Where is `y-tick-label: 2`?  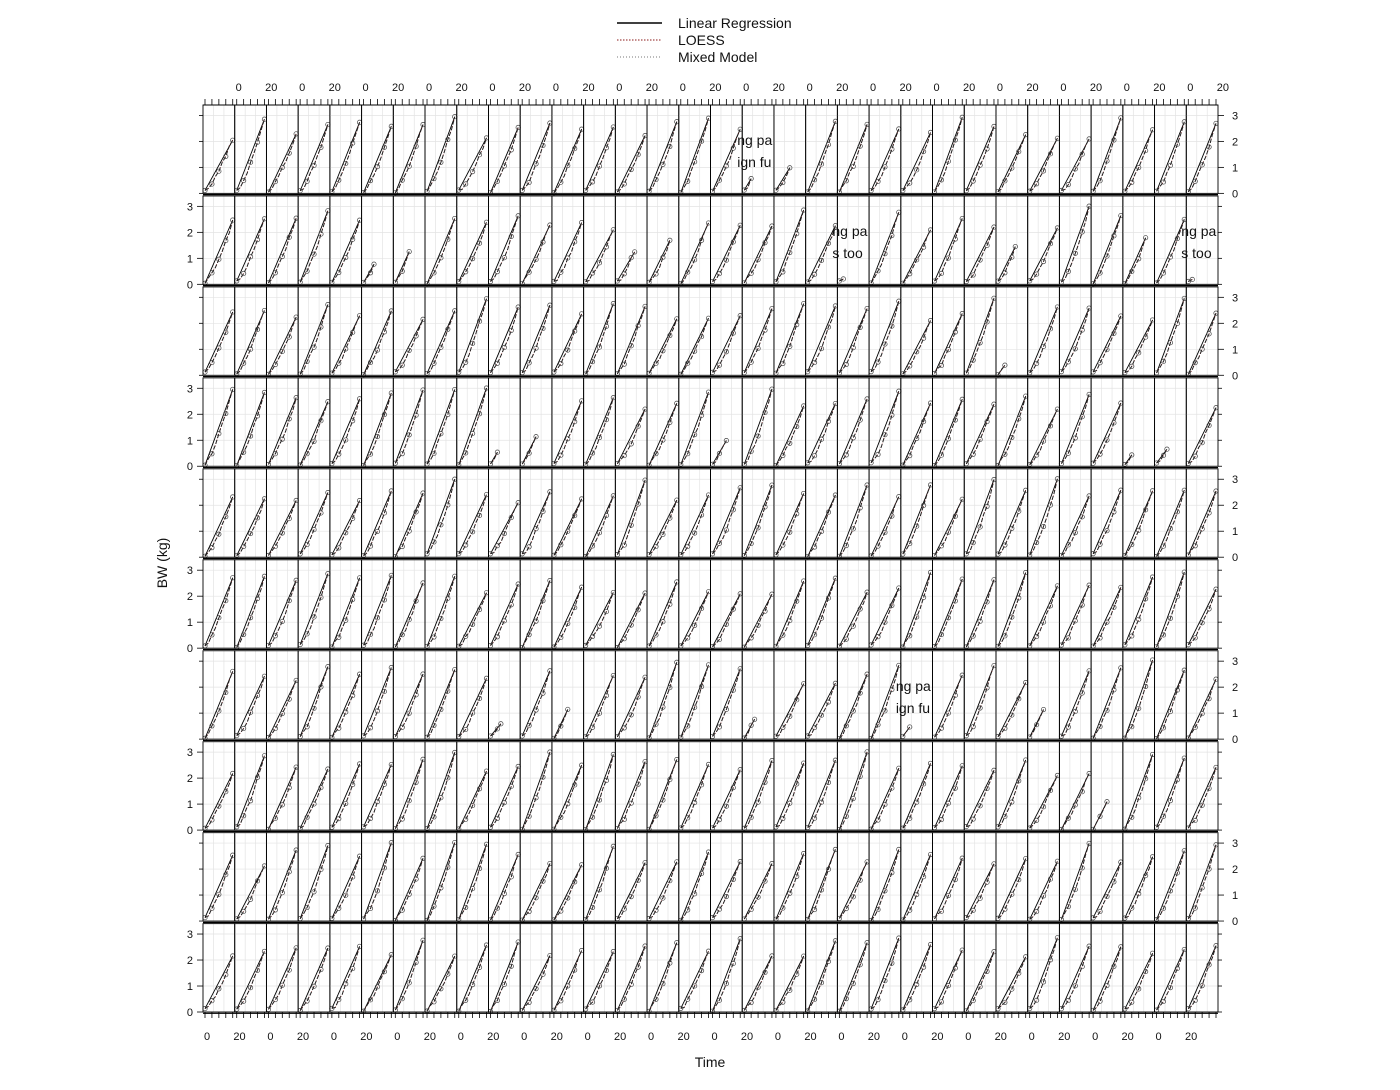
y-tick-label: 2 is located at coordinates (1235, 142).